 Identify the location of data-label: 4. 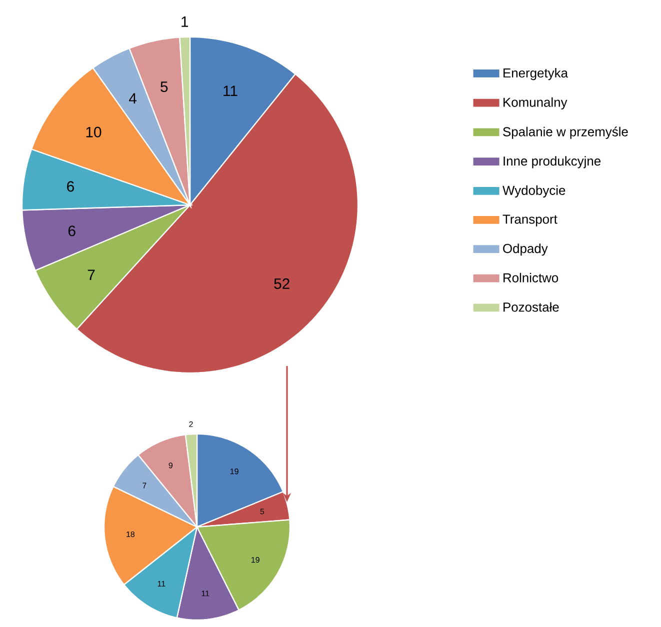
(132, 98).